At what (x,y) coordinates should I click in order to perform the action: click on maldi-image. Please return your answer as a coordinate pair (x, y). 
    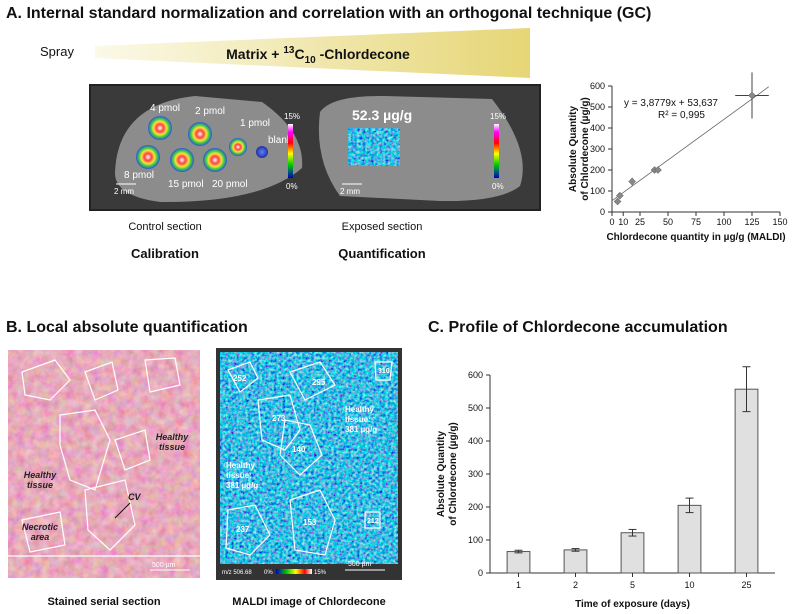
    Looking at the image, I should click on (309, 458).